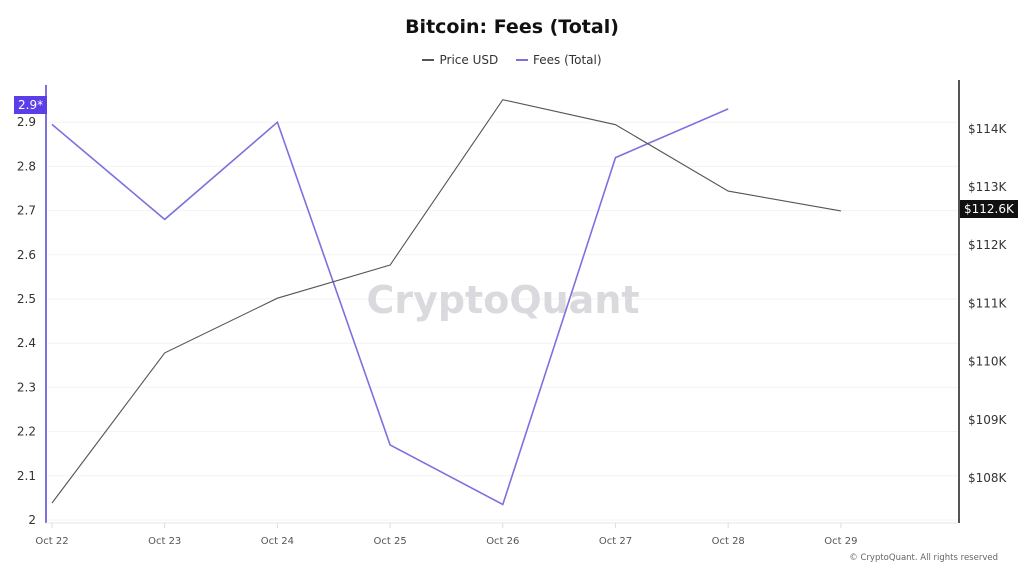 The height and width of the screenshot is (576, 1024). What do you see at coordinates (988, 303) in the screenshot?
I see `right-axis-tick: $111K` at bounding box center [988, 303].